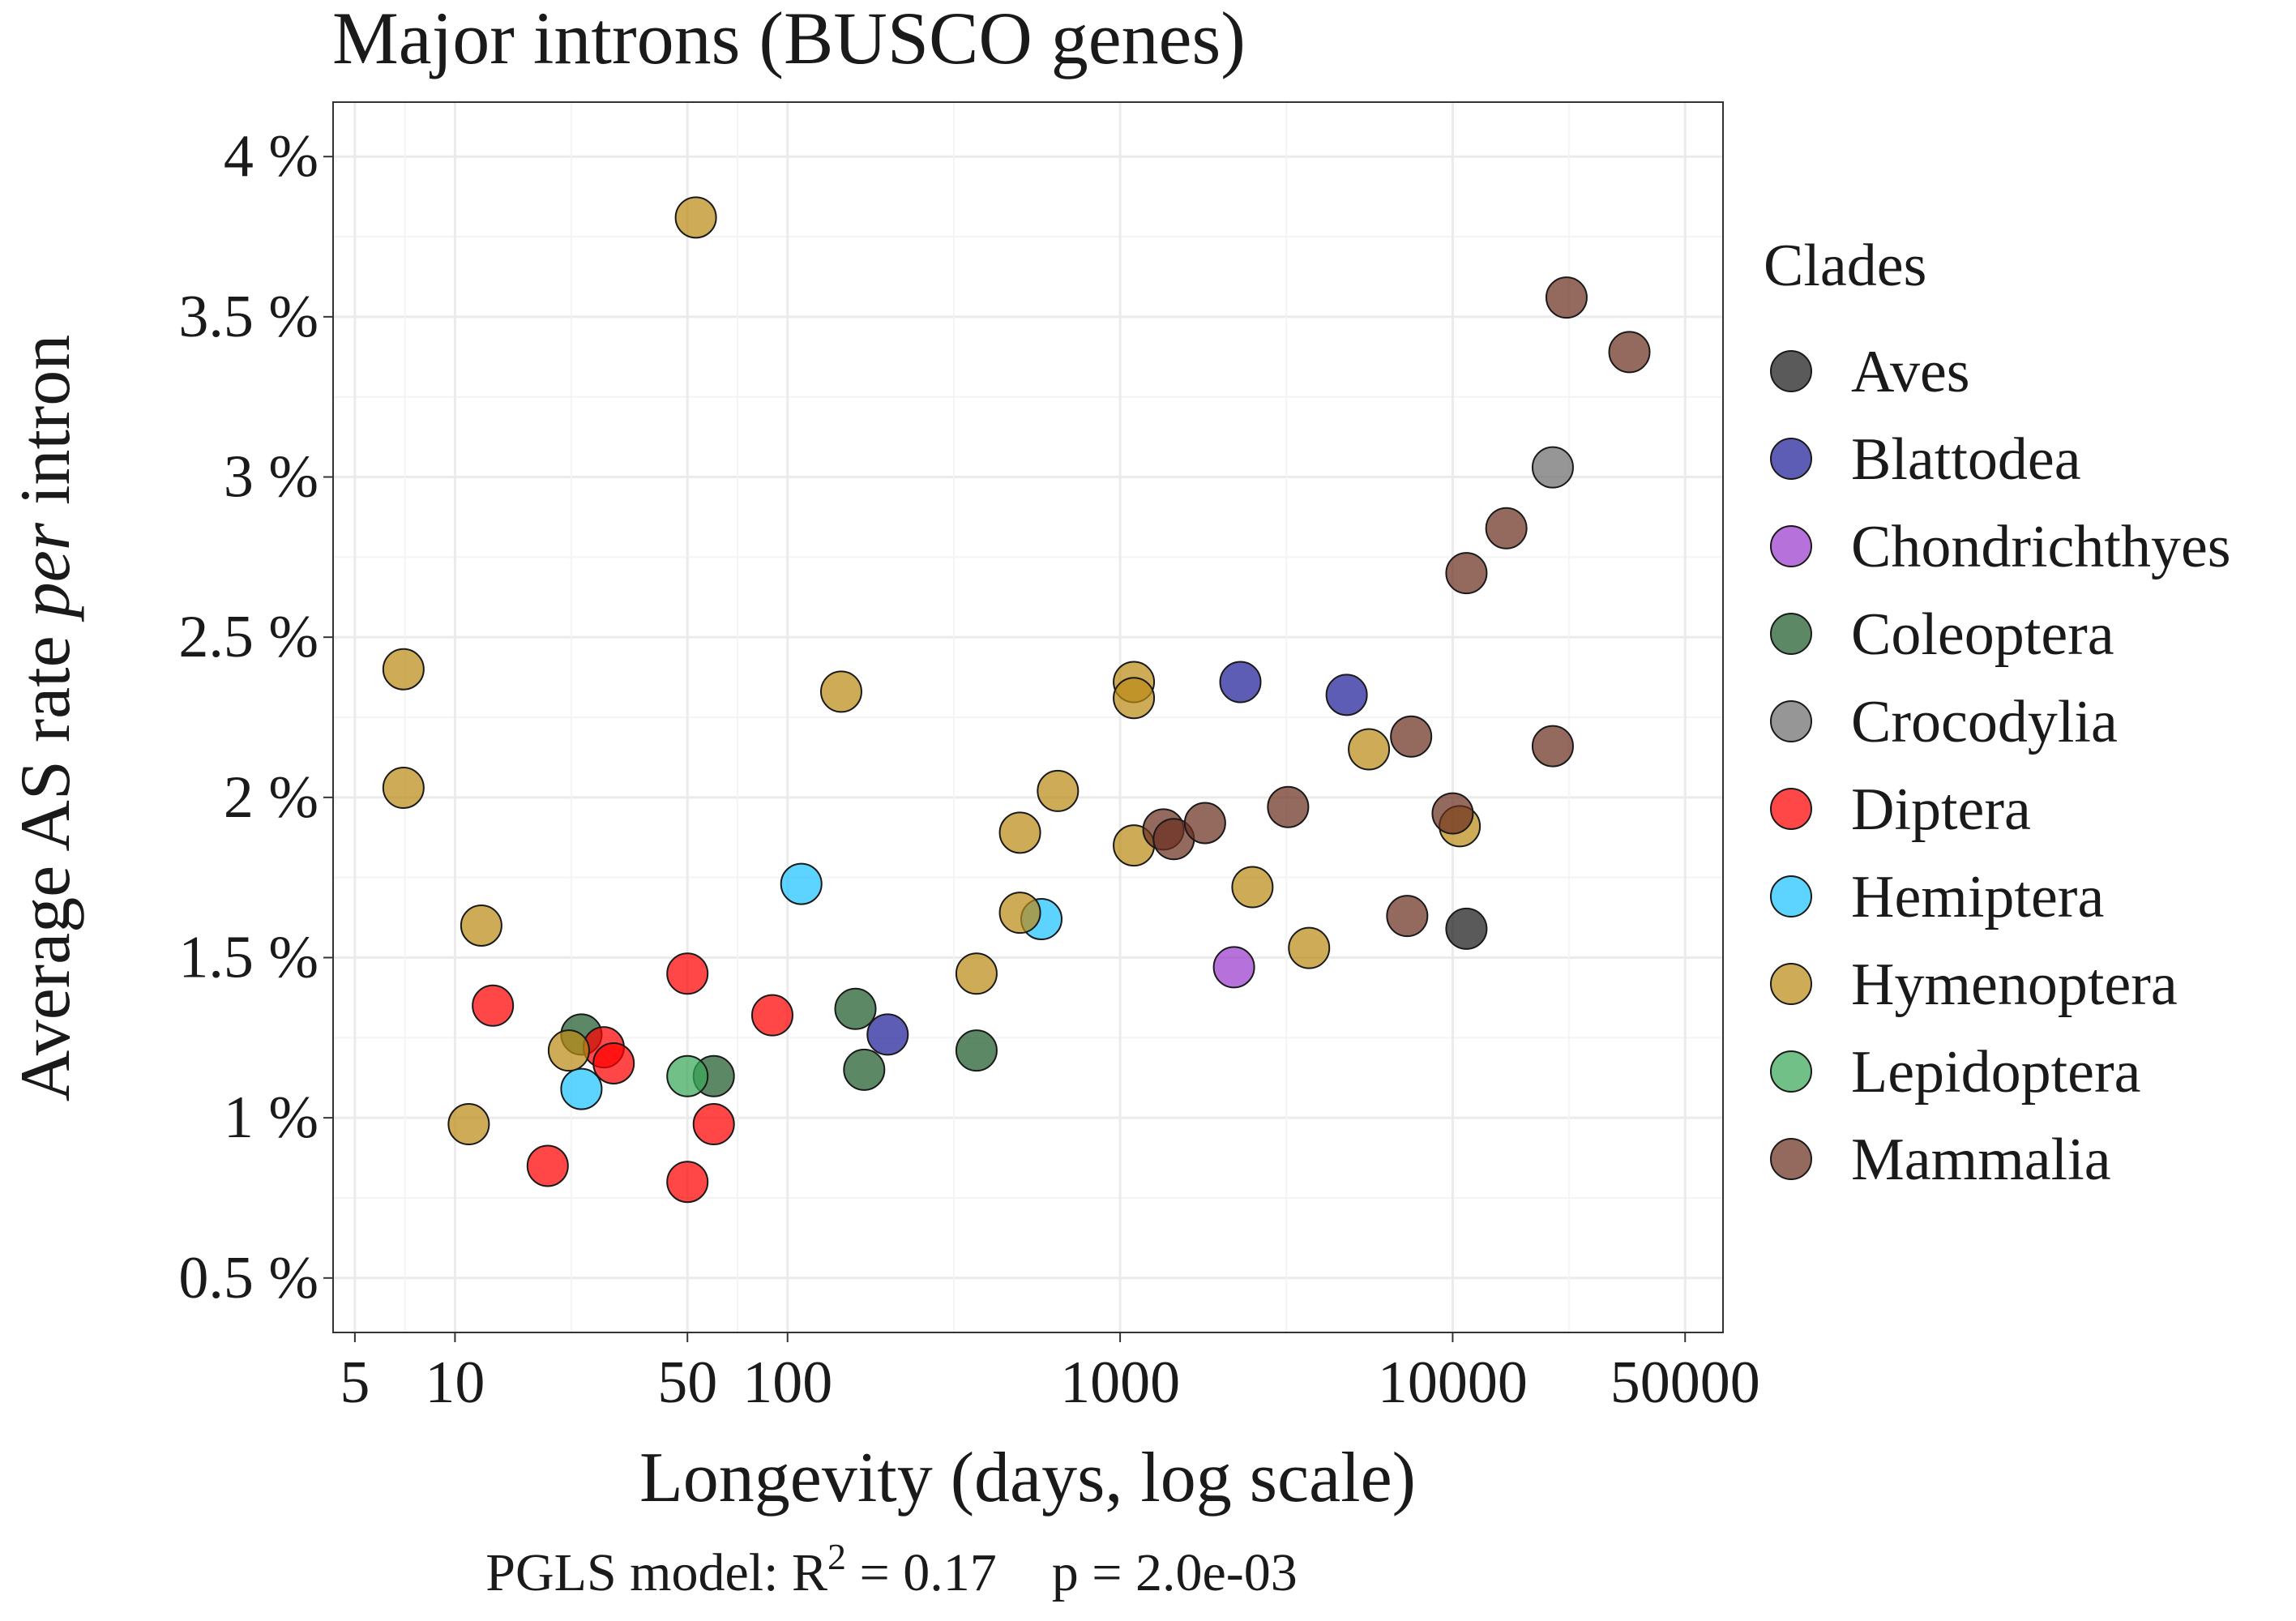 The height and width of the screenshot is (1621, 2296). I want to click on legend-label-coleoptera: Coleoptera, so click(1982, 634).